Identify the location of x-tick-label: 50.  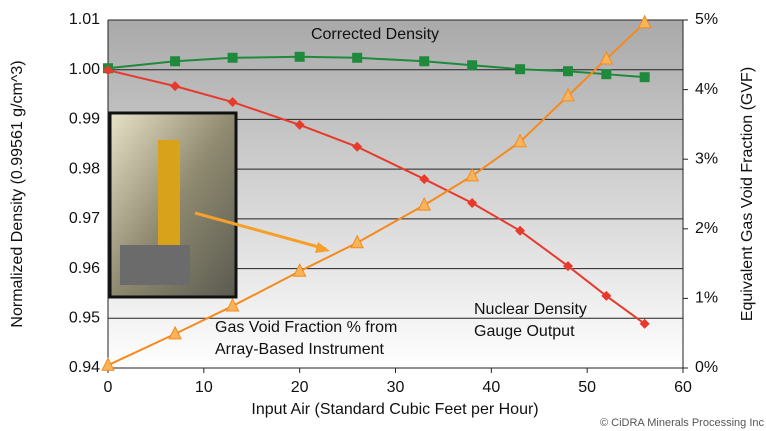
(587, 387).